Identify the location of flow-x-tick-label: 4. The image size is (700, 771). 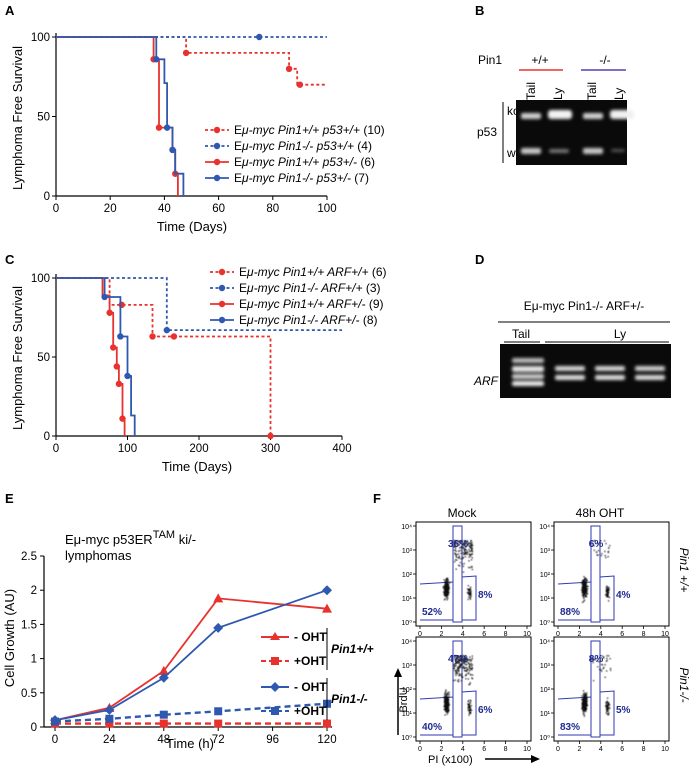
(463, 749).